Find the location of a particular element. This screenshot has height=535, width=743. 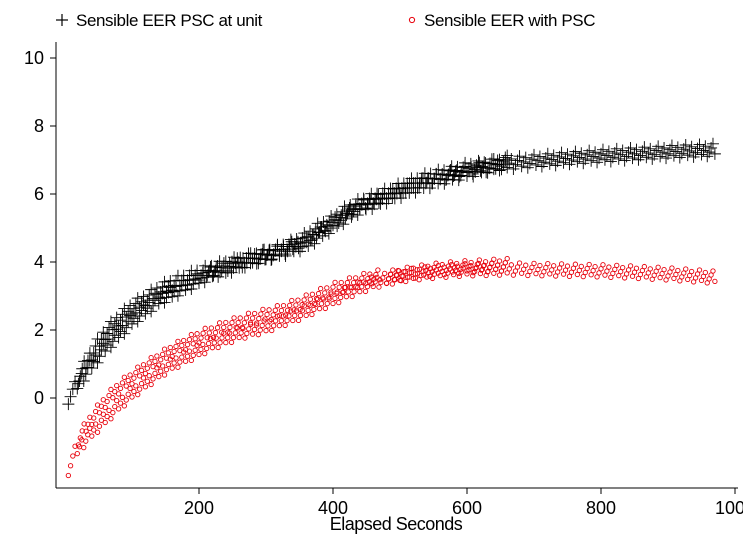

x-tick-label: 600 is located at coordinates (467, 508).